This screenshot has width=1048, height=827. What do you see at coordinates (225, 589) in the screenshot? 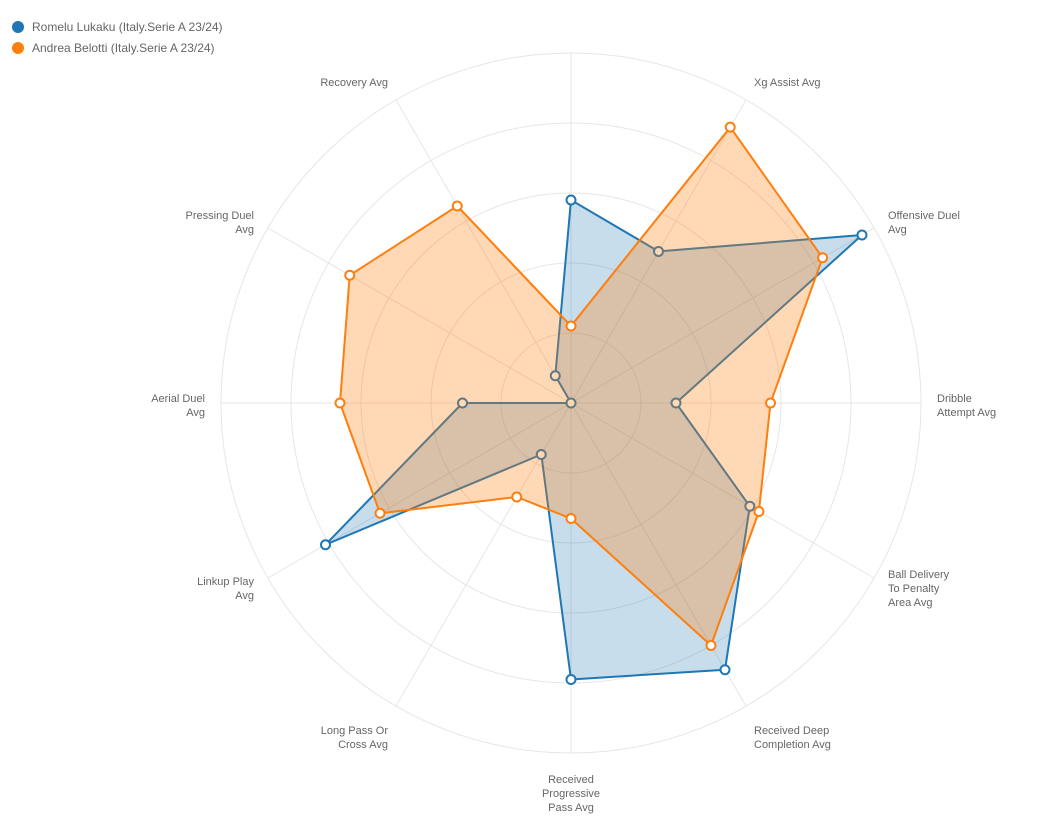
I see `axis-label: Linkup Play Avg` at bounding box center [225, 589].